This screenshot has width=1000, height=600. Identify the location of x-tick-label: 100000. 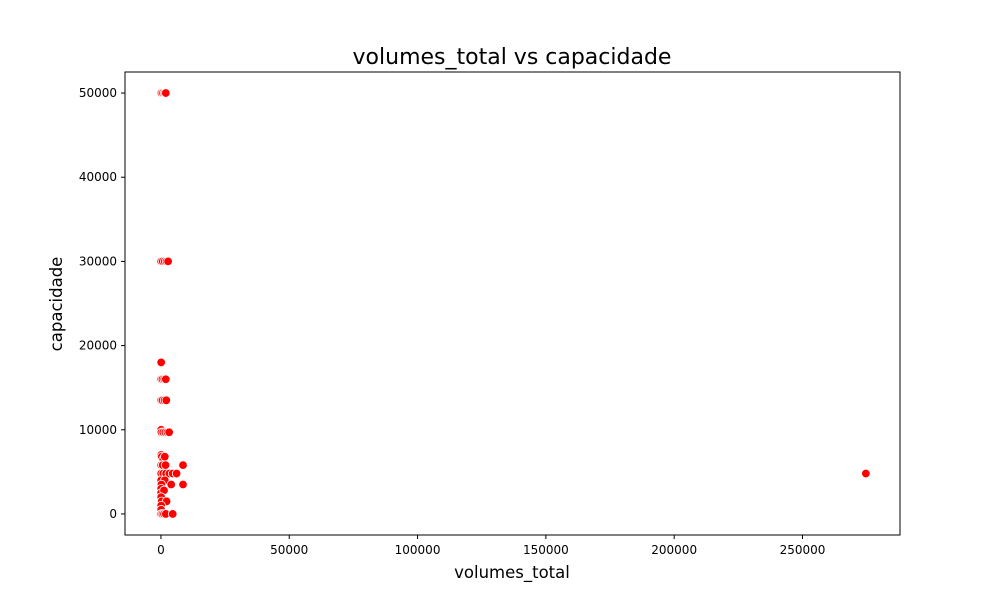
(418, 550).